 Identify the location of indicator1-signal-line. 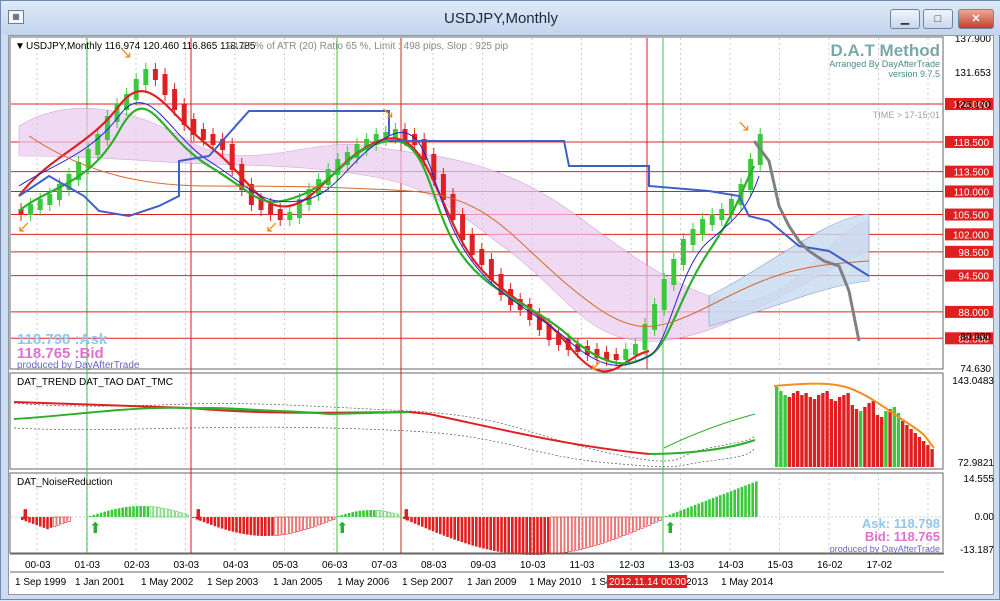
(854, 415).